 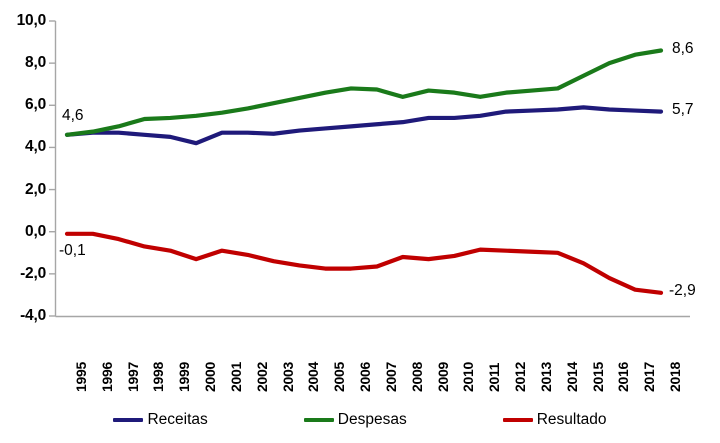 I want to click on x-axis-tick-label: 2005, so click(x=339, y=377).